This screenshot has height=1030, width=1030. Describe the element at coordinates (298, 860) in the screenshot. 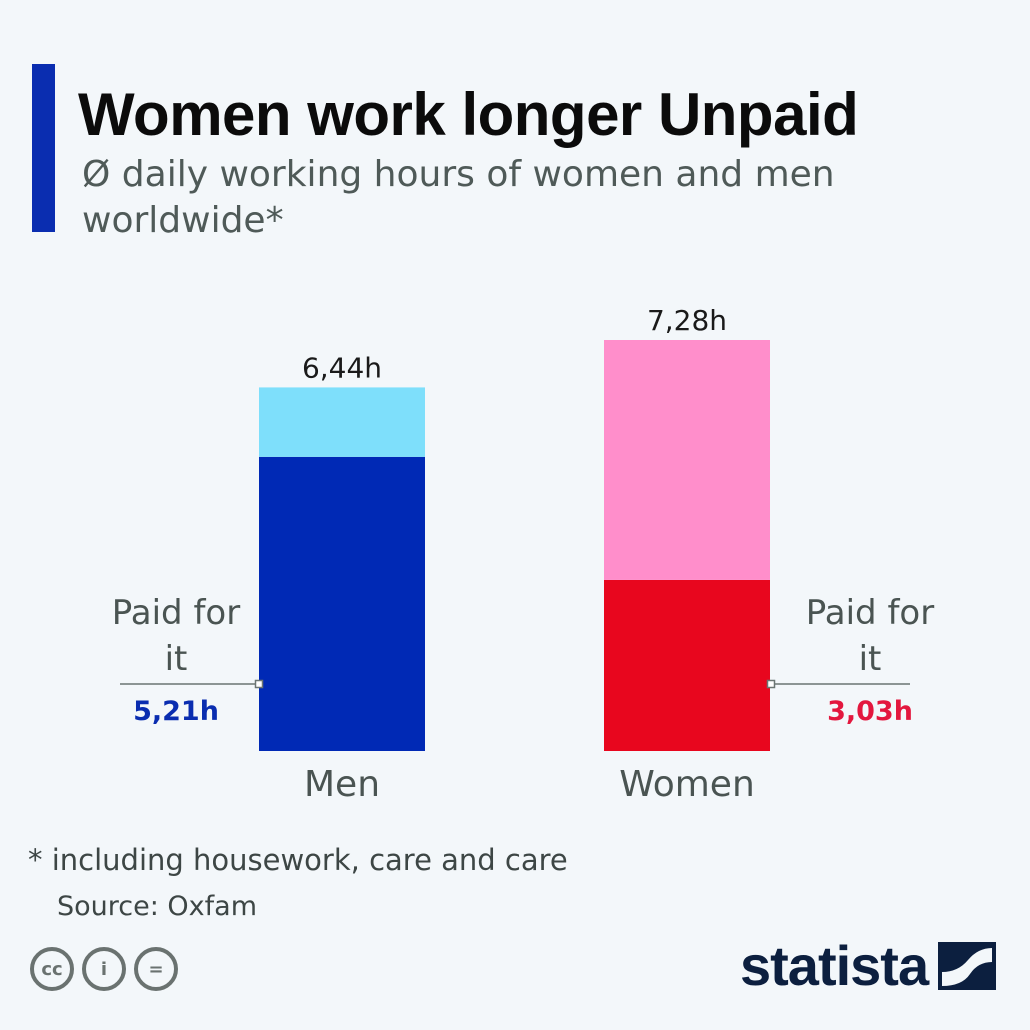

I see `footnote: * including housework, care and care` at that location.